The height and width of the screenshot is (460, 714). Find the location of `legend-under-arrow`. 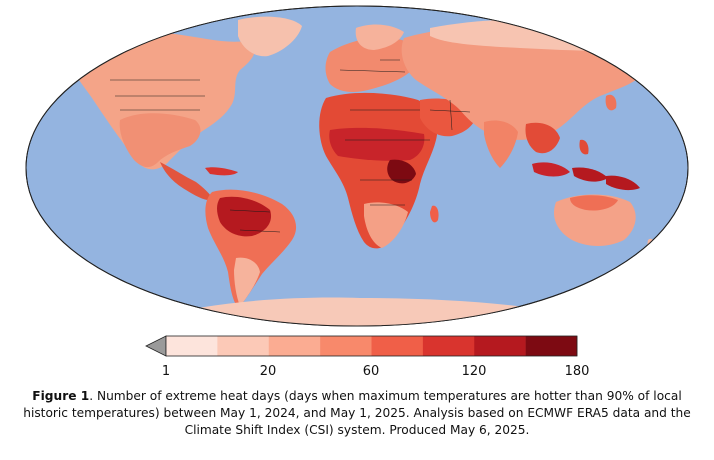

legend-under-arrow is located at coordinates (156, 346).